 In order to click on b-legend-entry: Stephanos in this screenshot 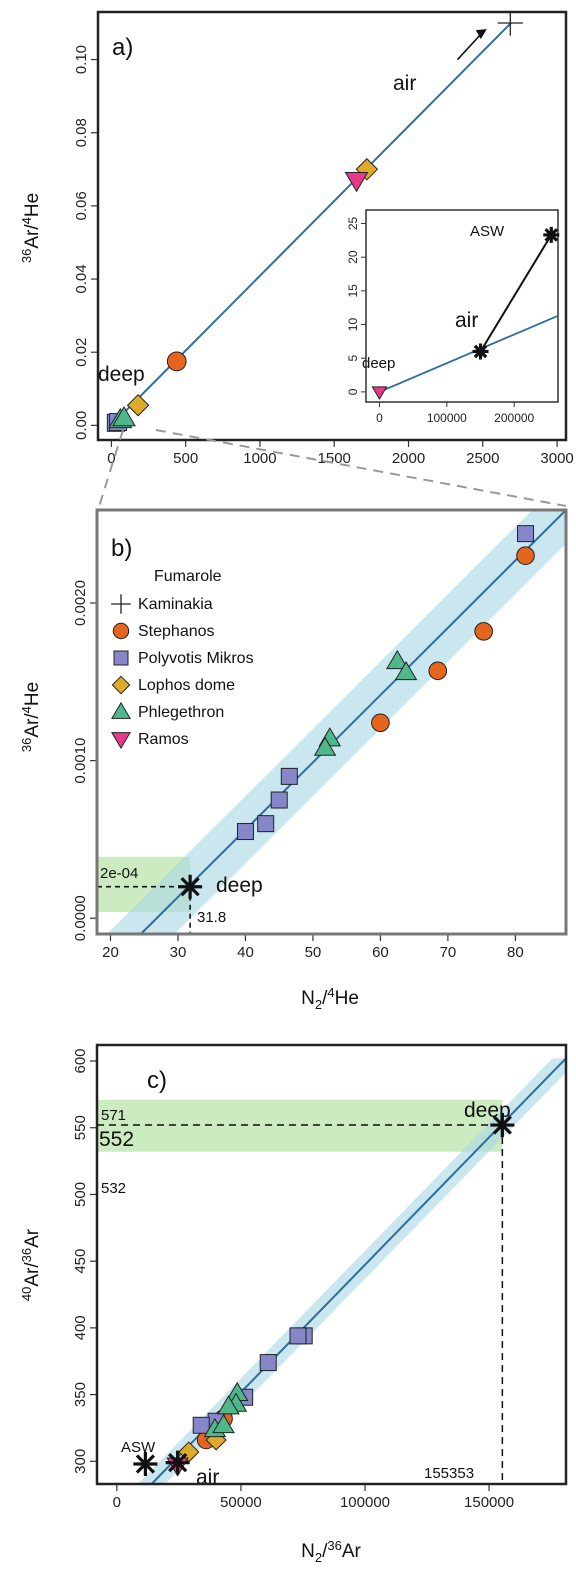, I will do `click(176, 631)`.